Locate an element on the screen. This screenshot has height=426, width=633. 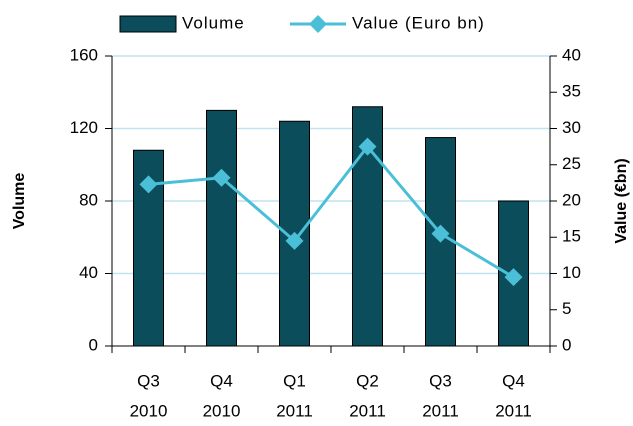
legend-swatch is located at coordinates (148, 24).